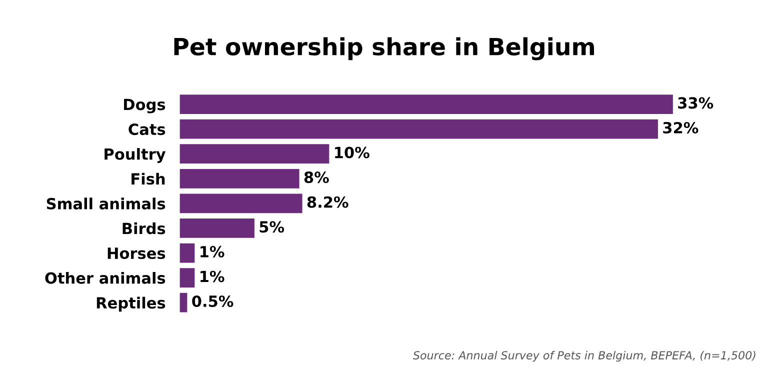  What do you see at coordinates (145, 106) in the screenshot?
I see `y-tick-label: Dogs` at bounding box center [145, 106].